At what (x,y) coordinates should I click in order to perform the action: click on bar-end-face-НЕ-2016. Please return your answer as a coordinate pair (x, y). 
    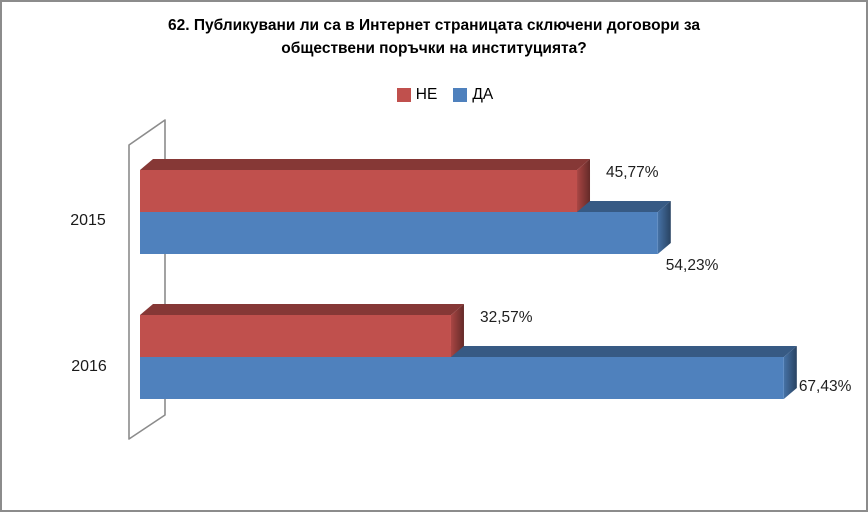
    Looking at the image, I should click on (457, 330).